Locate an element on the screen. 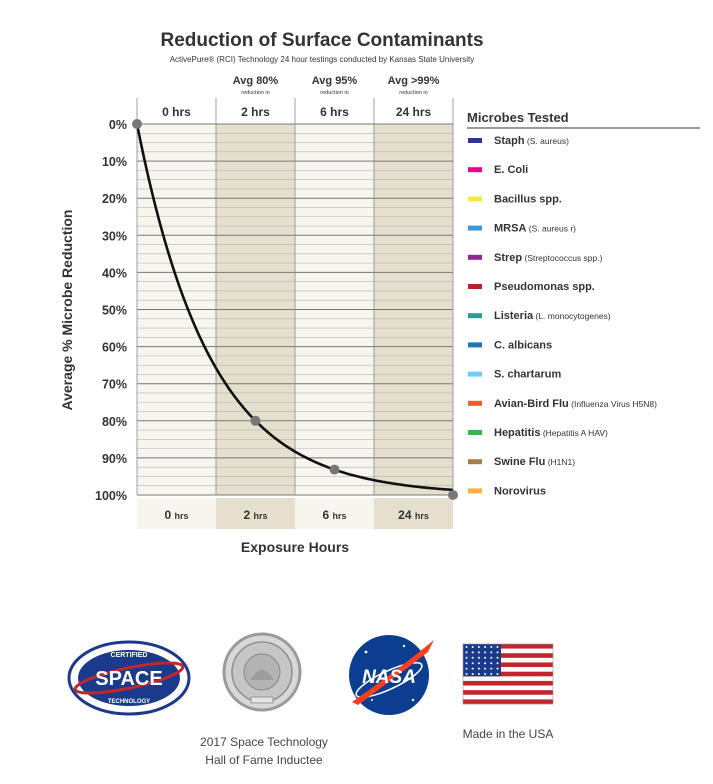 The width and height of the screenshot is (713, 784). legend-title: Microbes Tested is located at coordinates (518, 117).